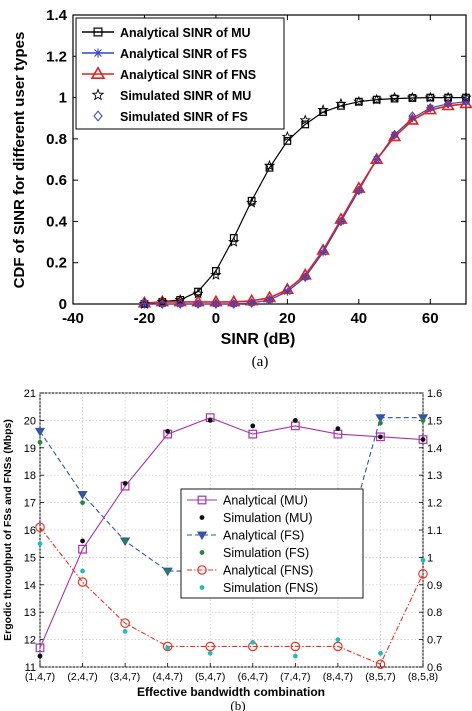  I want to click on chart-b-ytick-label: 11, so click(30, 668).